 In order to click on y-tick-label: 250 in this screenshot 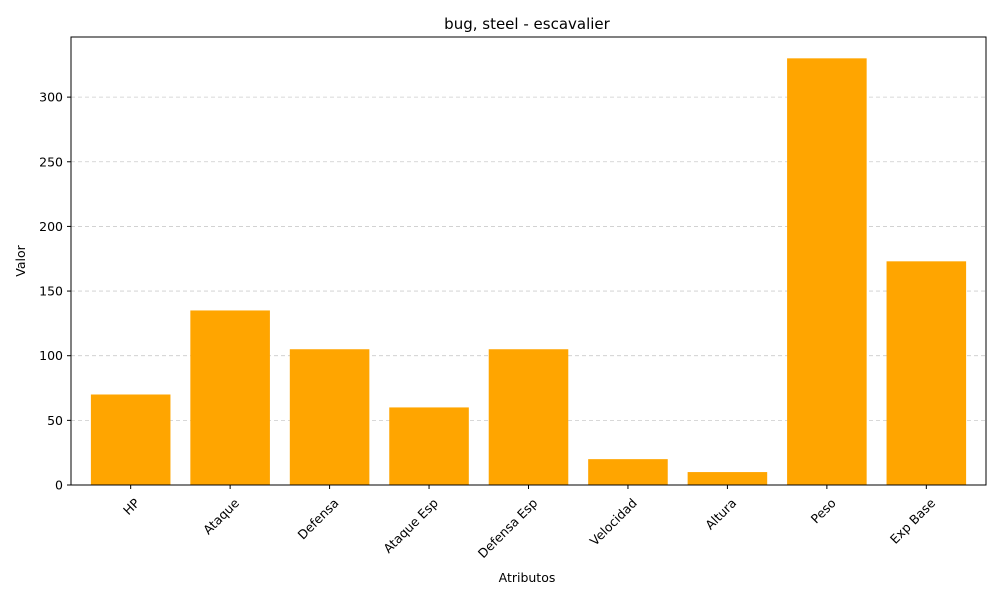, I will do `click(51, 161)`.